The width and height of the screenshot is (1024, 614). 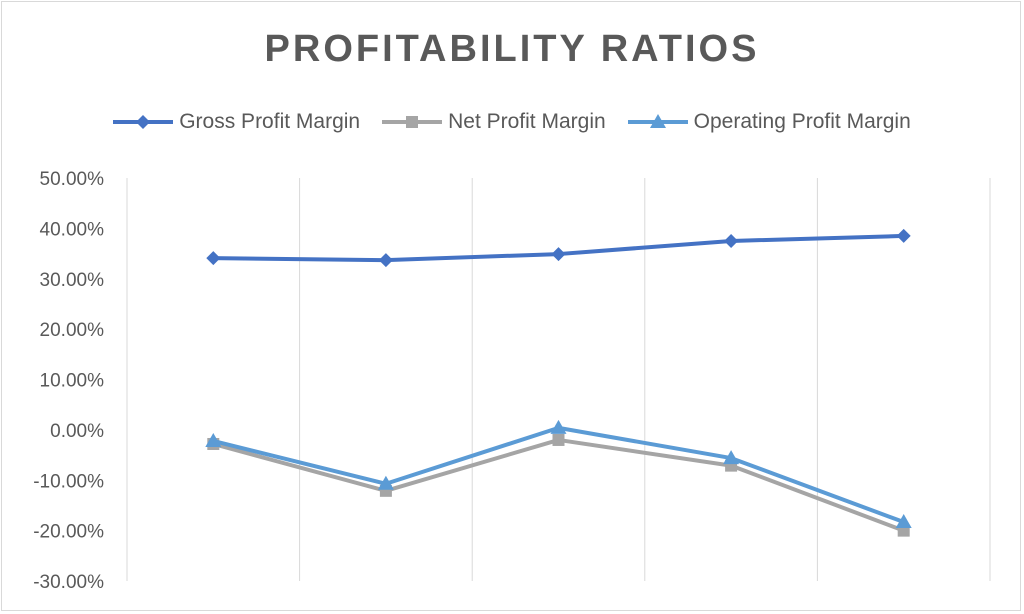 I want to click on y-tick-label: -10.00%, so click(x=68, y=481).